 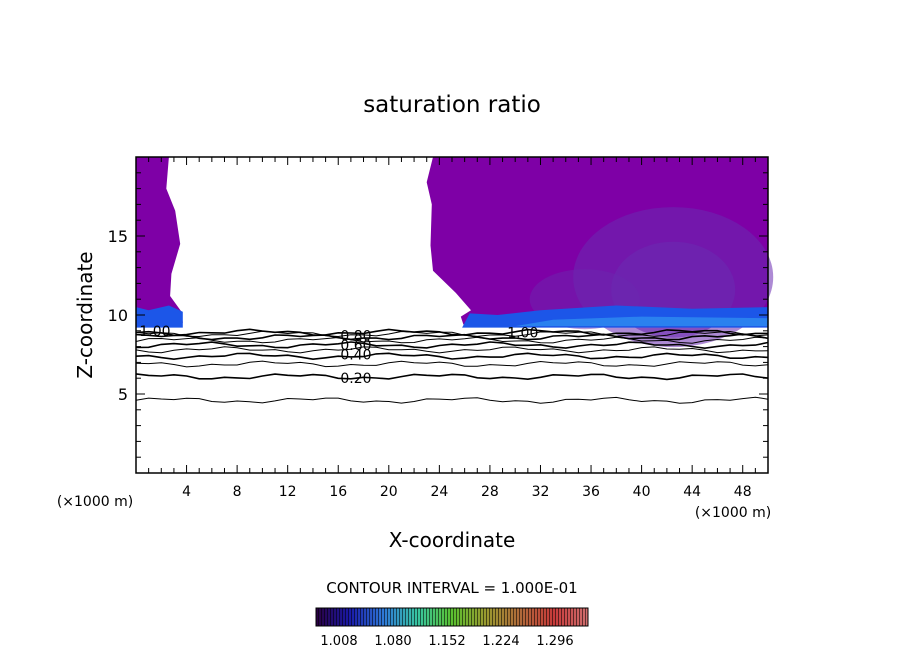 I want to click on colorbar-tick-label: 1.080, so click(x=392, y=641).